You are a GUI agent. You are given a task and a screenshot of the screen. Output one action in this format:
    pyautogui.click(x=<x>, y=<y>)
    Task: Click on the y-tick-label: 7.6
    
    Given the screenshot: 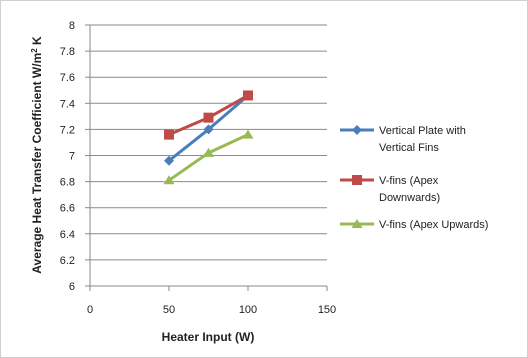 What is the action you would take?
    pyautogui.click(x=67, y=78)
    